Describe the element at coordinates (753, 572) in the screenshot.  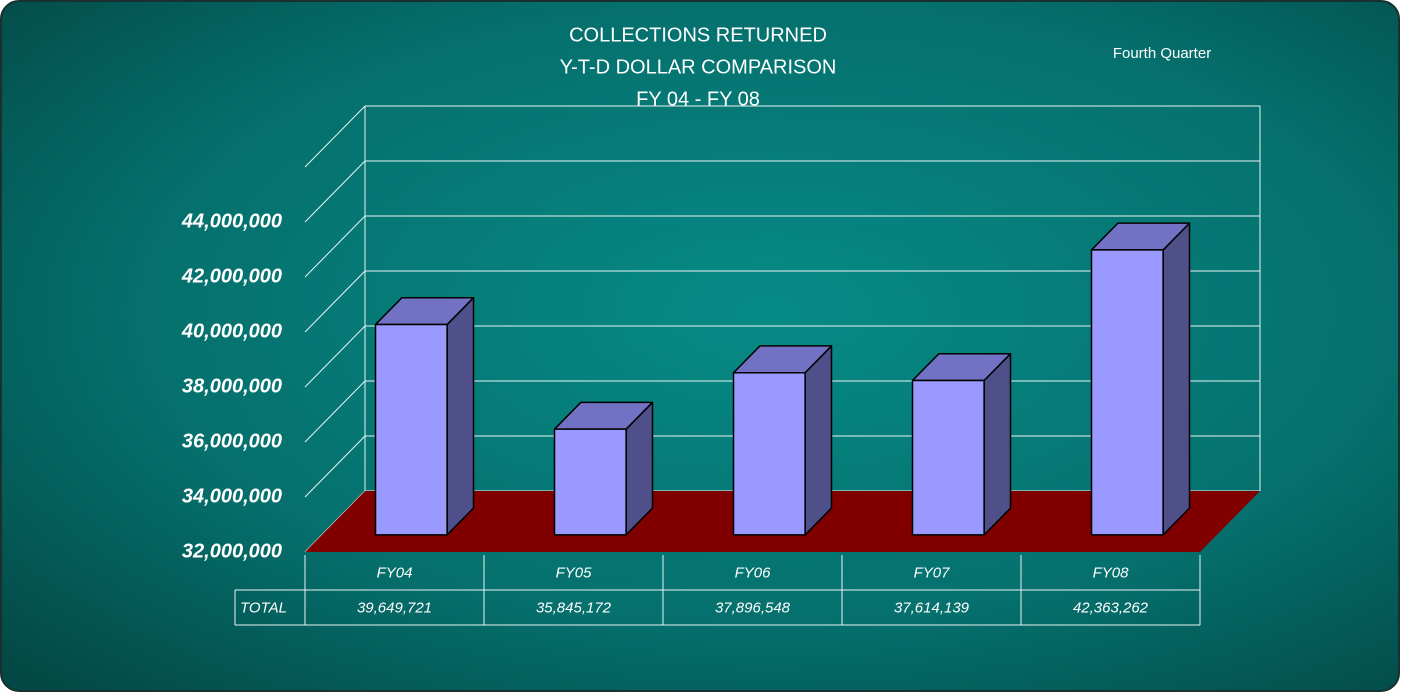
I see `x-tick-label: FY06` at that location.